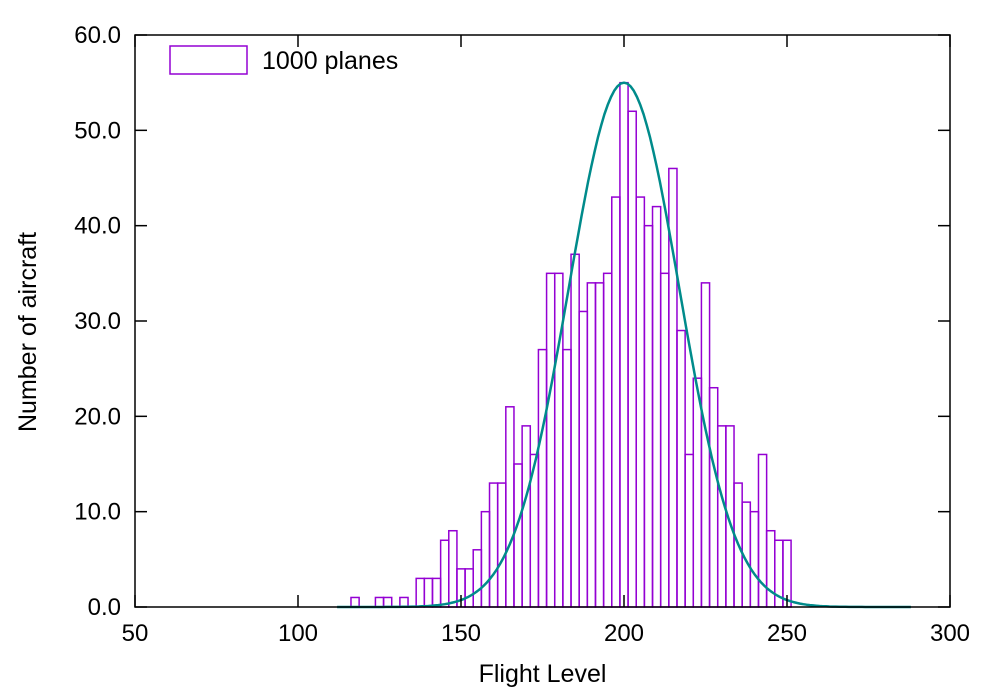  I want to click on x-tick-labels: 50 100 150 200 250 300, so click(546, 633).